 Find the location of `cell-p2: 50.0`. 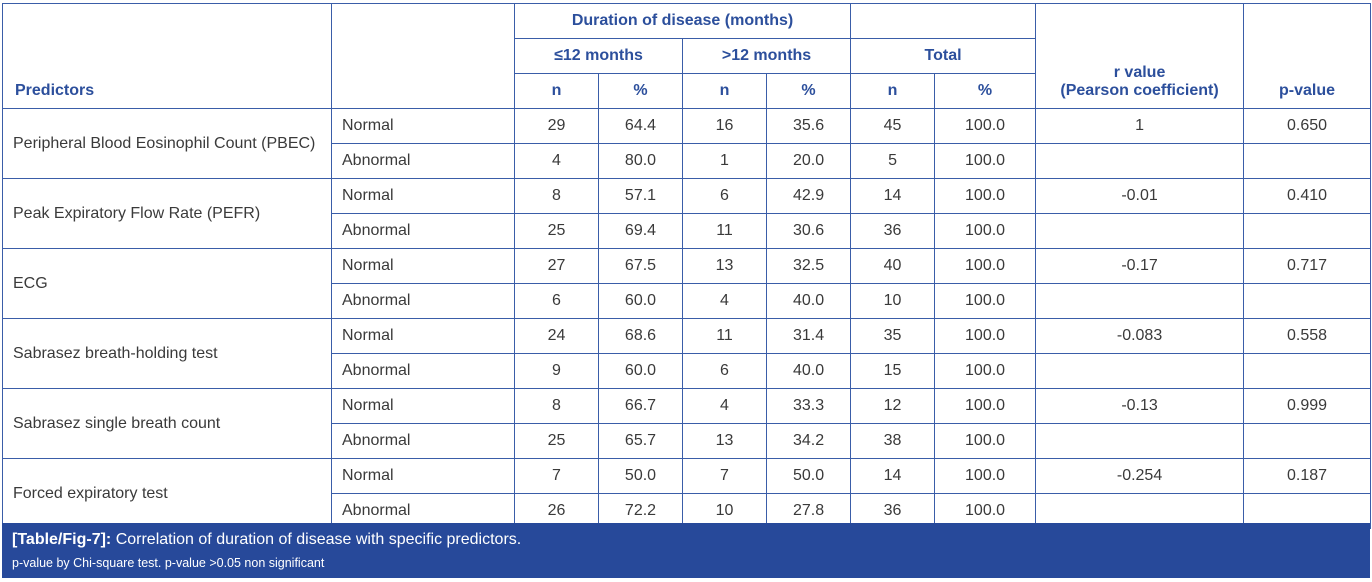

cell-p2: 50.0 is located at coordinates (808, 476).